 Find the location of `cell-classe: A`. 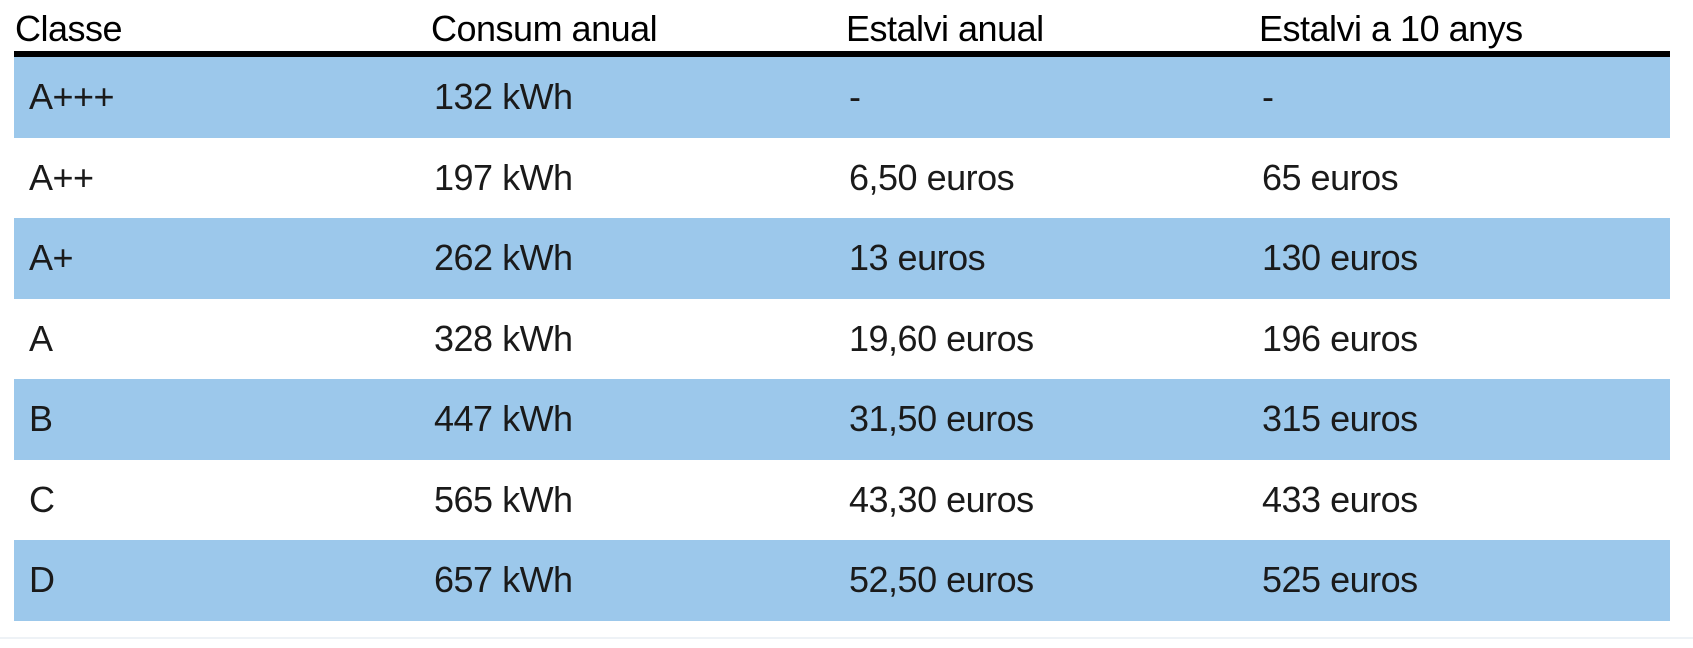

cell-classe: A is located at coordinates (41, 338).